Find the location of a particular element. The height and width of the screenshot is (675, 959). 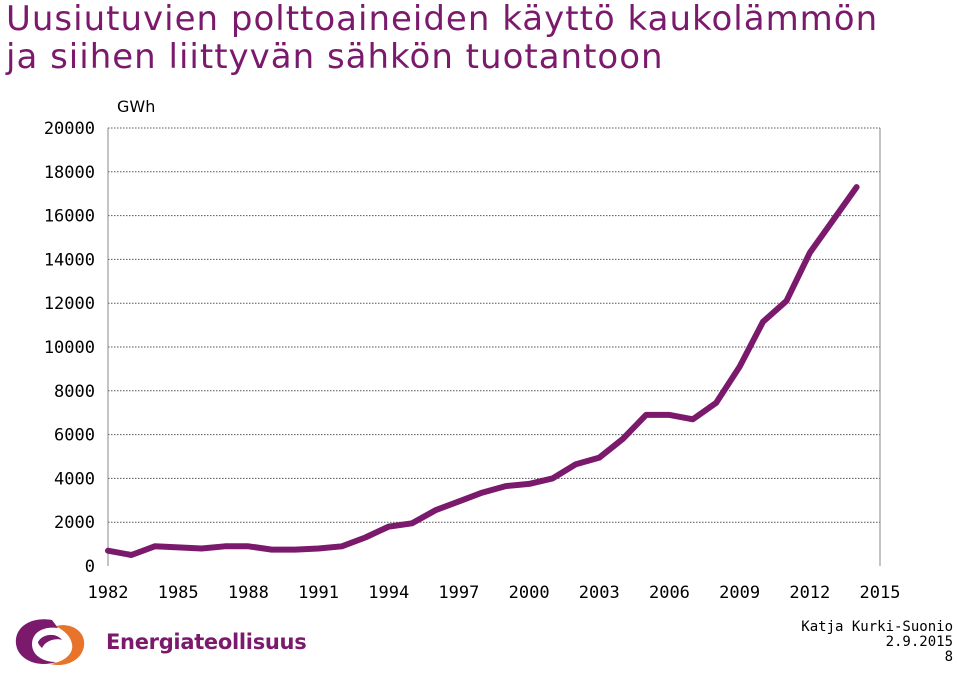

page-number: 8 is located at coordinates (948, 657).